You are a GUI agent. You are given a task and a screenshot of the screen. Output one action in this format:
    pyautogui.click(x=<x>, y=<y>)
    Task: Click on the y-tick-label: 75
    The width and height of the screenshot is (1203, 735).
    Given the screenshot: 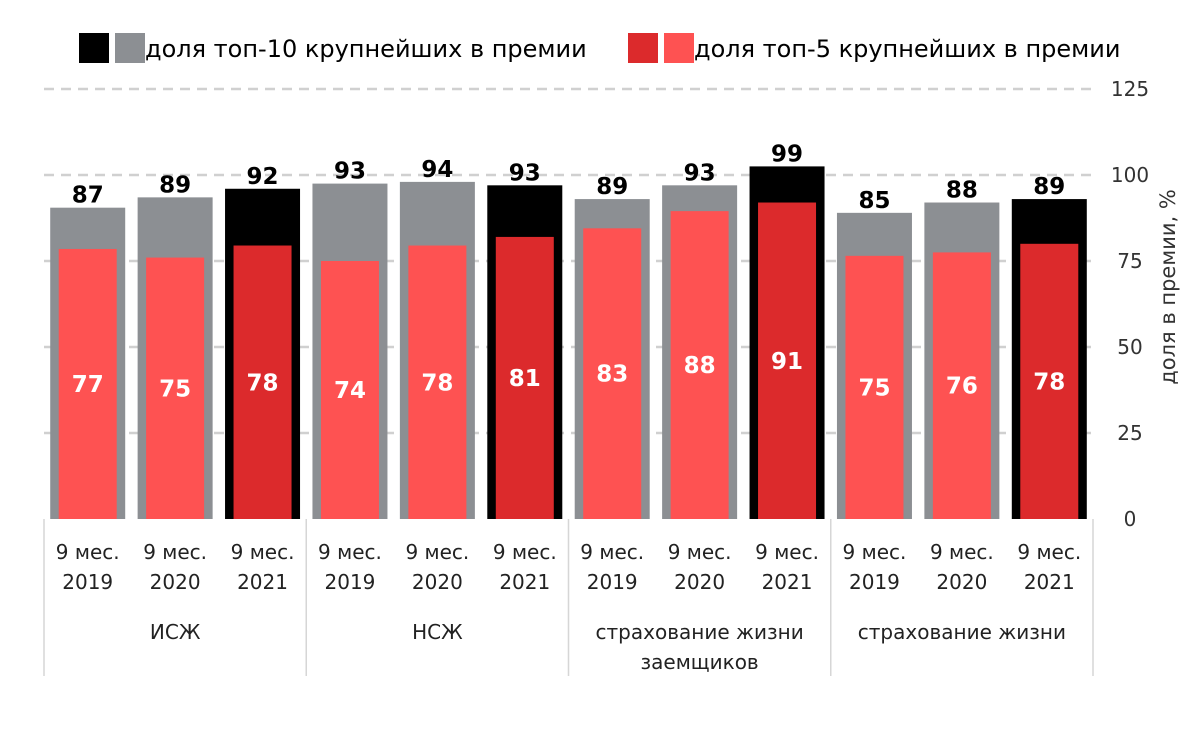 What is the action you would take?
    pyautogui.click(x=1129, y=261)
    